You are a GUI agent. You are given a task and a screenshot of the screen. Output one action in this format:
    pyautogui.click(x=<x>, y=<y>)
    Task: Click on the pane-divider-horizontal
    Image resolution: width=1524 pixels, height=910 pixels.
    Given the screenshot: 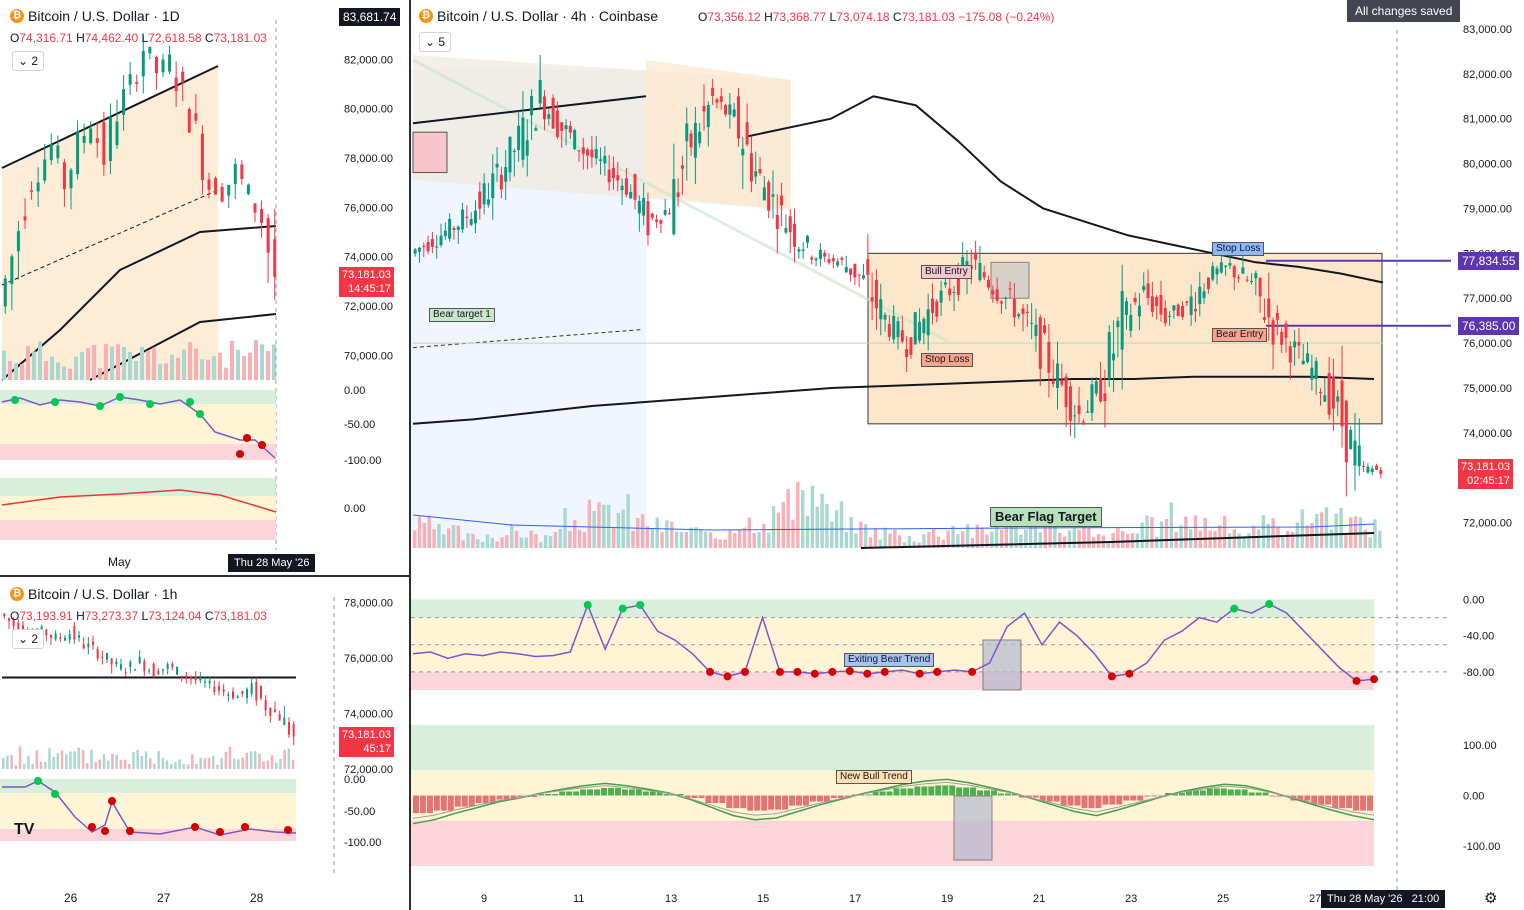 What is the action you would take?
    pyautogui.click(x=204, y=576)
    